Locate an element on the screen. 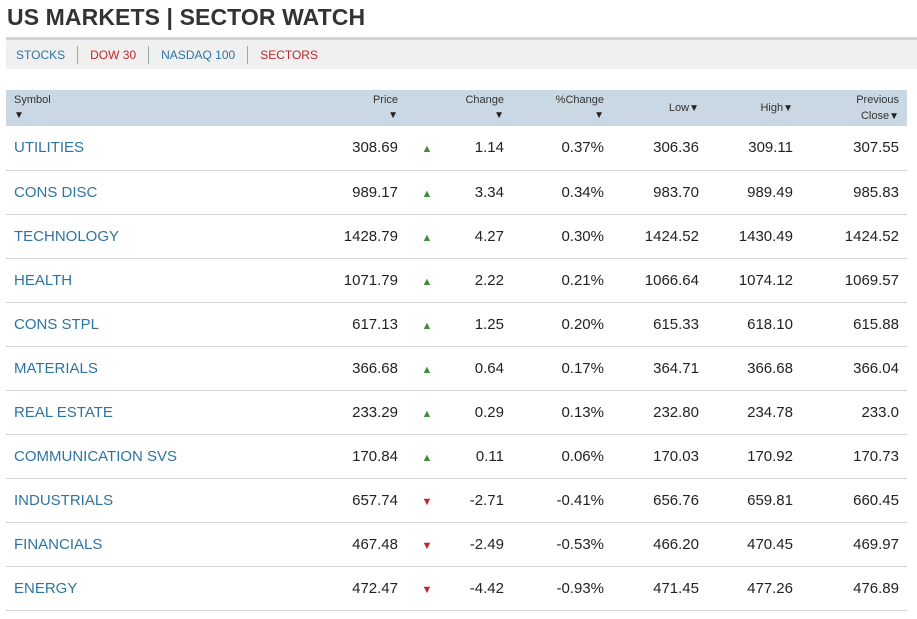  column-header-pct-change: %Change ▼ is located at coordinates (562, 108).